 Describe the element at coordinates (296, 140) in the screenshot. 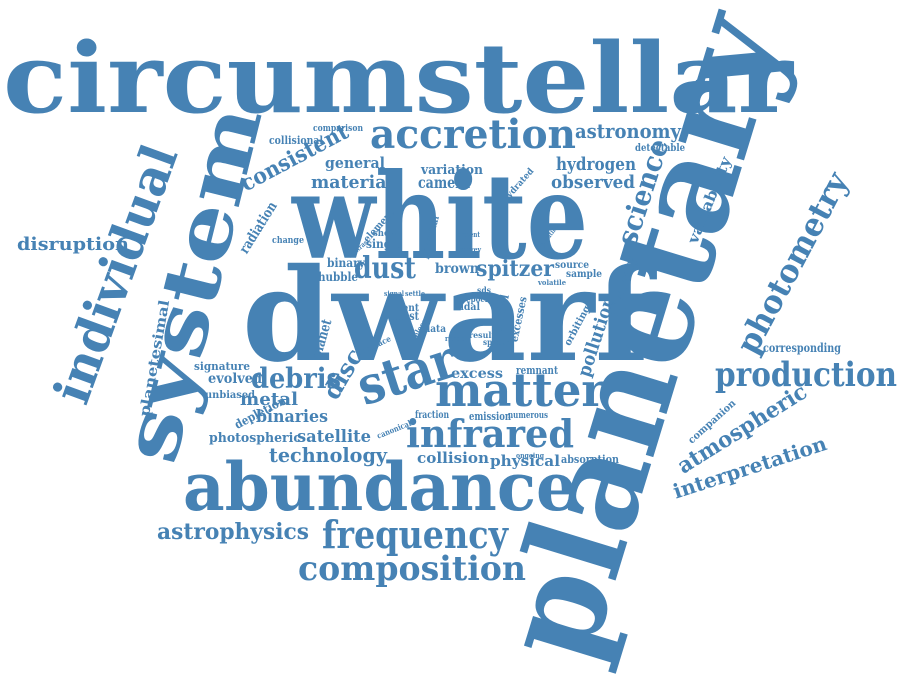

I see `word-collisional: collisional` at that location.